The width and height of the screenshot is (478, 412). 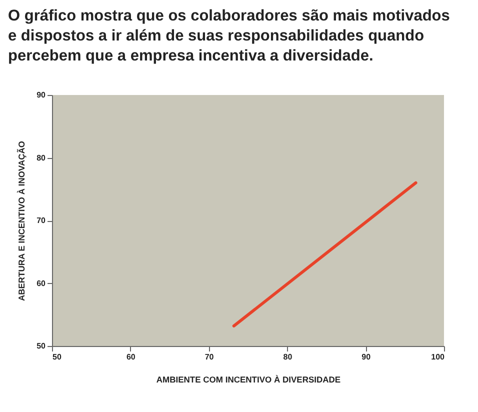 What do you see at coordinates (41, 346) in the screenshot?
I see `y-tick-label: 50` at bounding box center [41, 346].